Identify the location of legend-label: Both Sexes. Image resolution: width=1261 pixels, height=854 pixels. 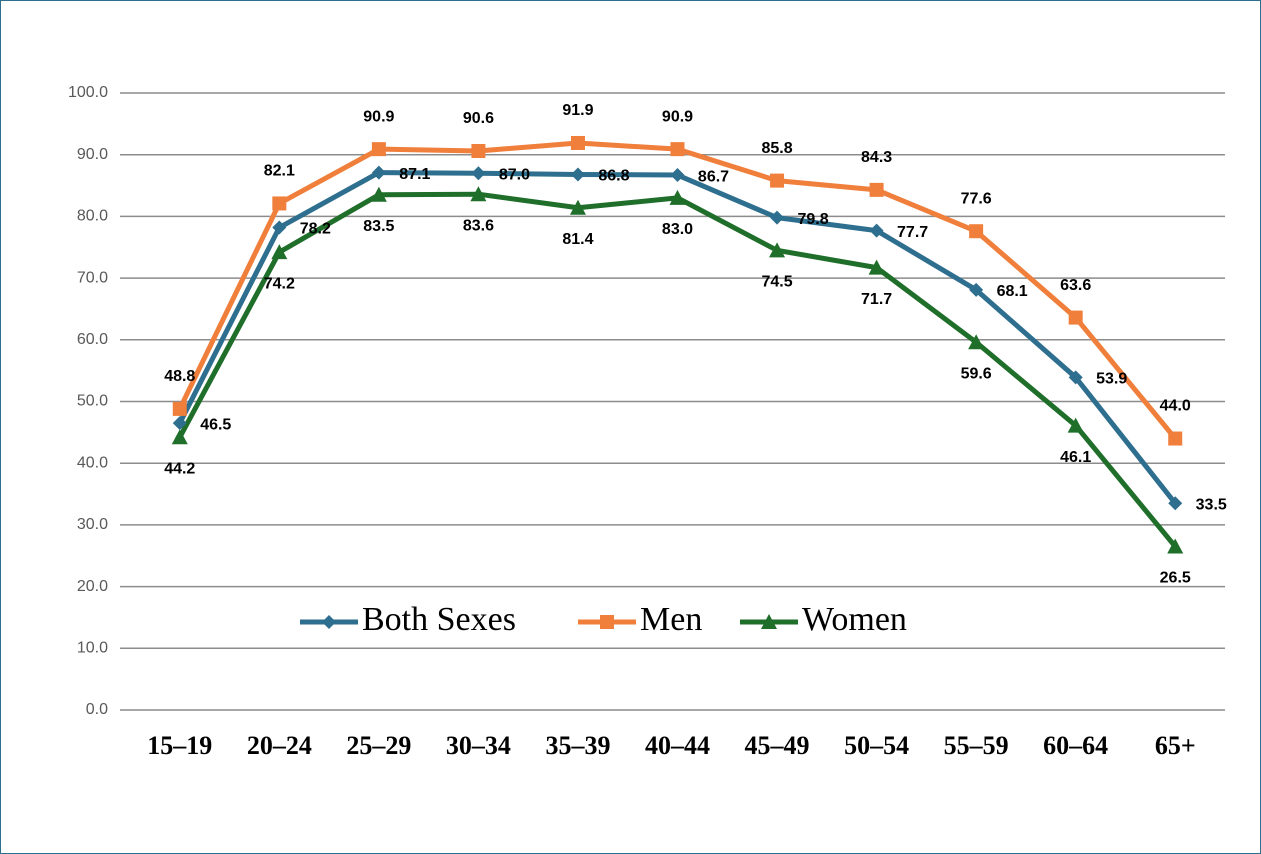
(439, 619).